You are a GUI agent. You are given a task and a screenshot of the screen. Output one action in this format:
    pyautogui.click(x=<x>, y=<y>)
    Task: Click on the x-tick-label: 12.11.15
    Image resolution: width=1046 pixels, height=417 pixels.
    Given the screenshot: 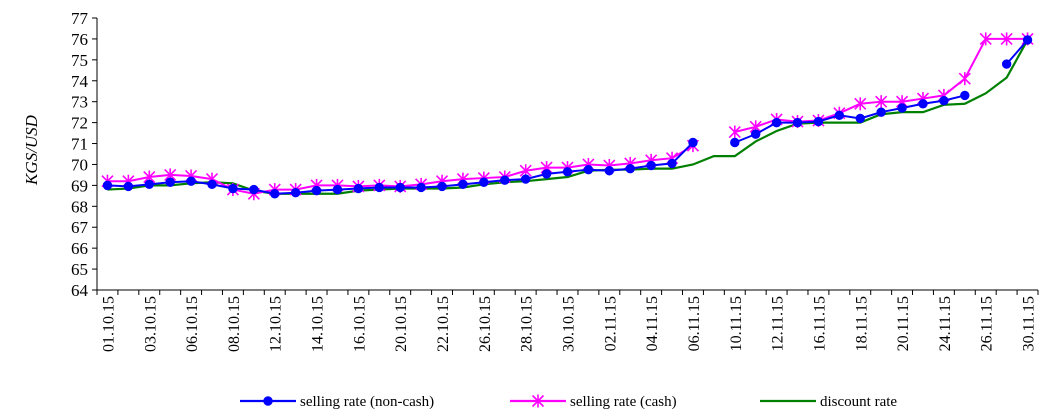 What is the action you would take?
    pyautogui.click(x=778, y=323)
    